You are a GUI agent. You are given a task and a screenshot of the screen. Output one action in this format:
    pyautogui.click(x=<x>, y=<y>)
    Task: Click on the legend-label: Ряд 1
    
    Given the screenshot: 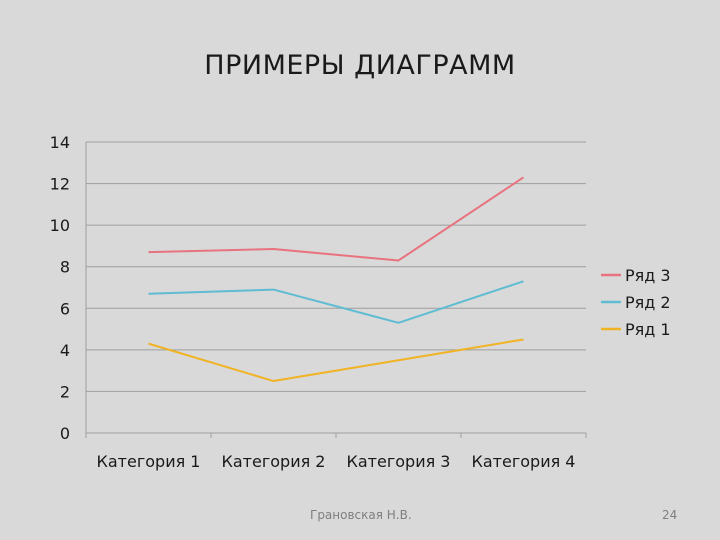 What is the action you would take?
    pyautogui.click(x=648, y=329)
    